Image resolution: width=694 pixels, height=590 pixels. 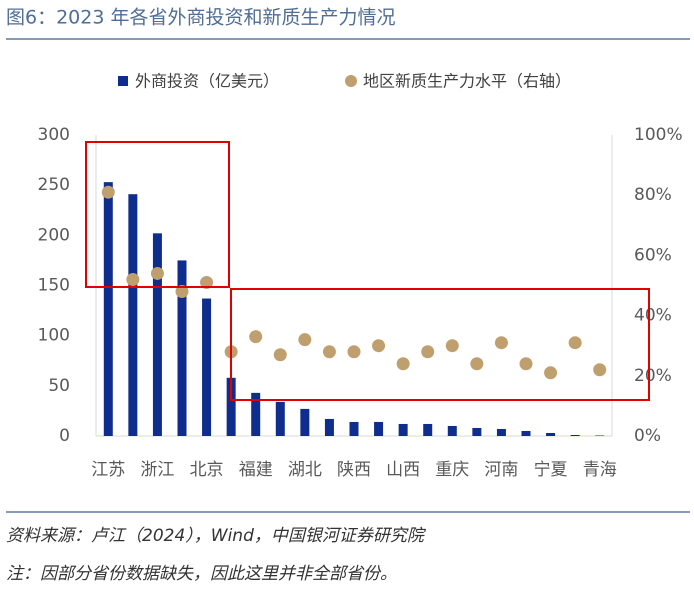 I want to click on y-tick-label: 50, so click(x=59, y=386).